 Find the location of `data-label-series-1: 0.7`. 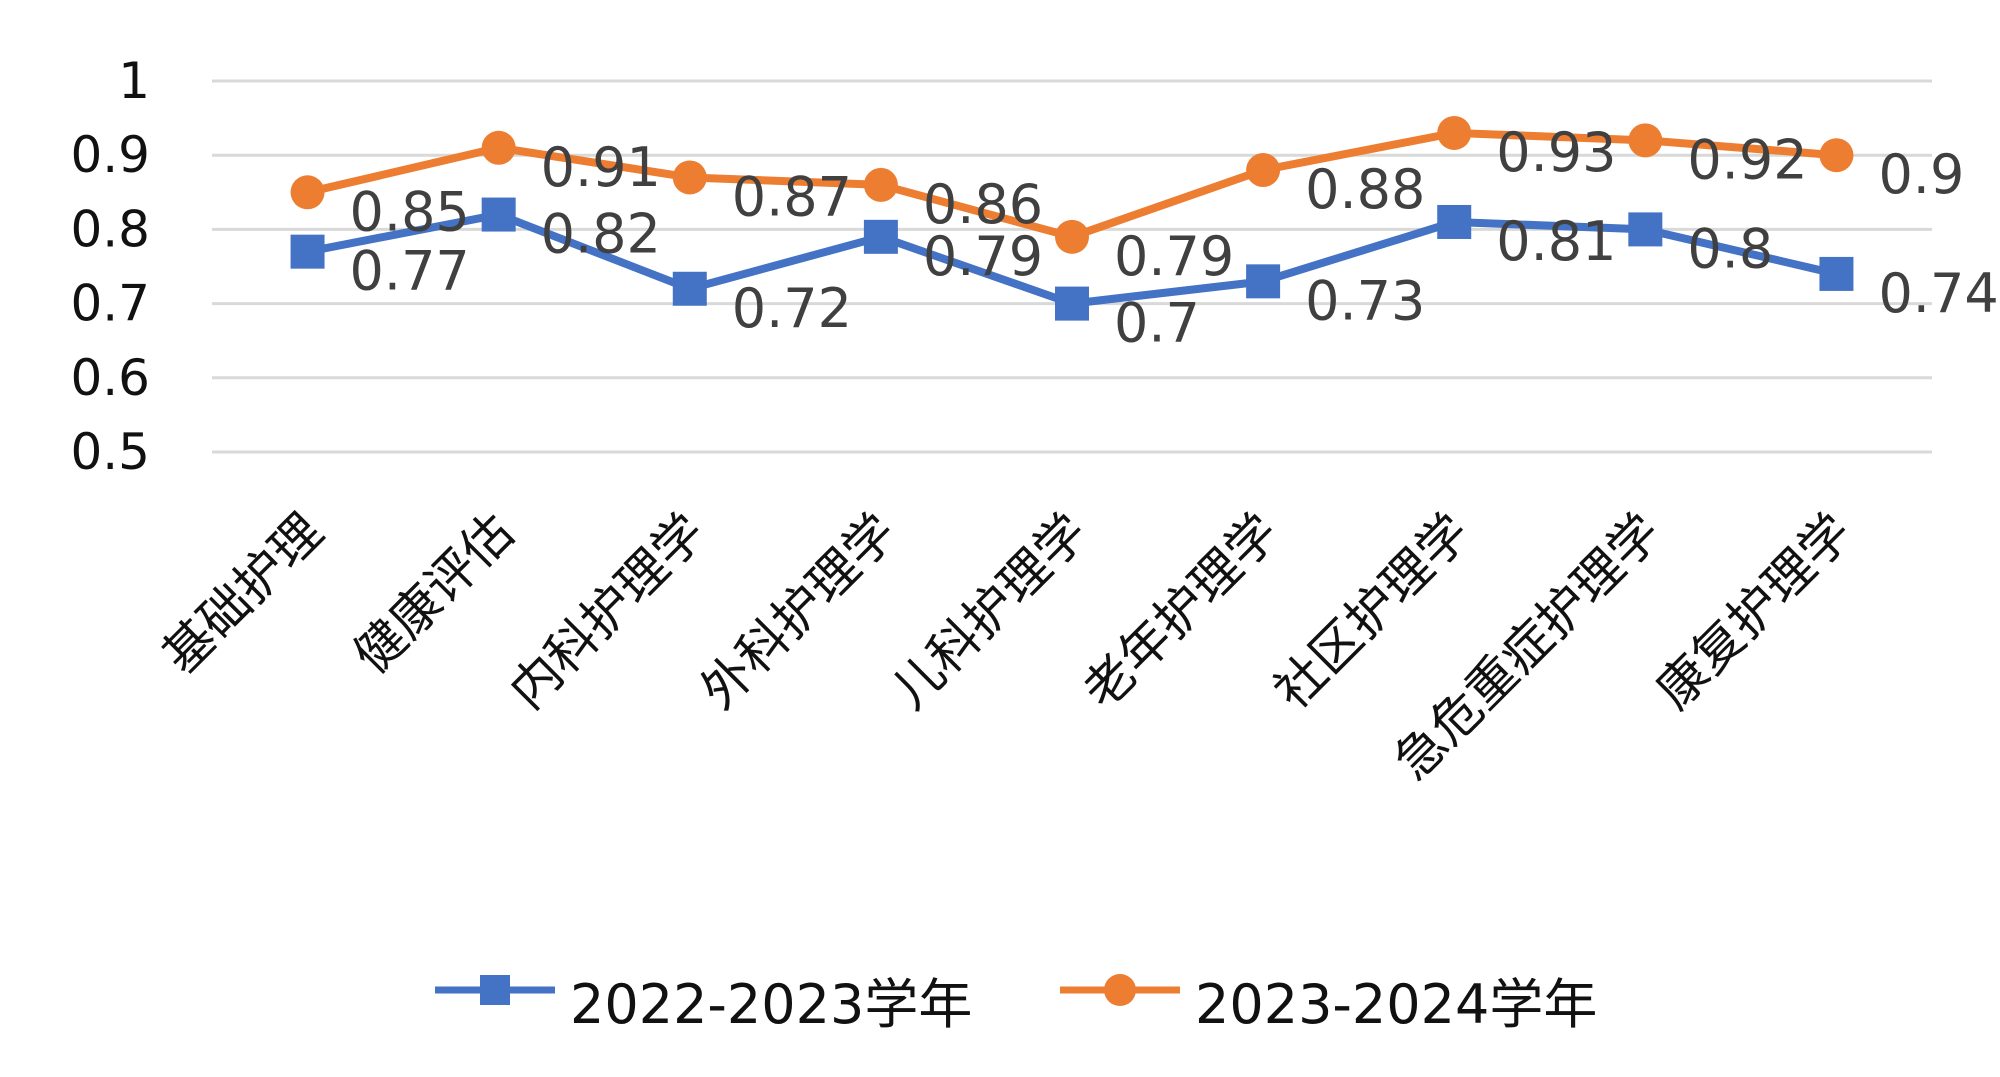

data-label-series-1: 0.7 is located at coordinates (1157, 323).